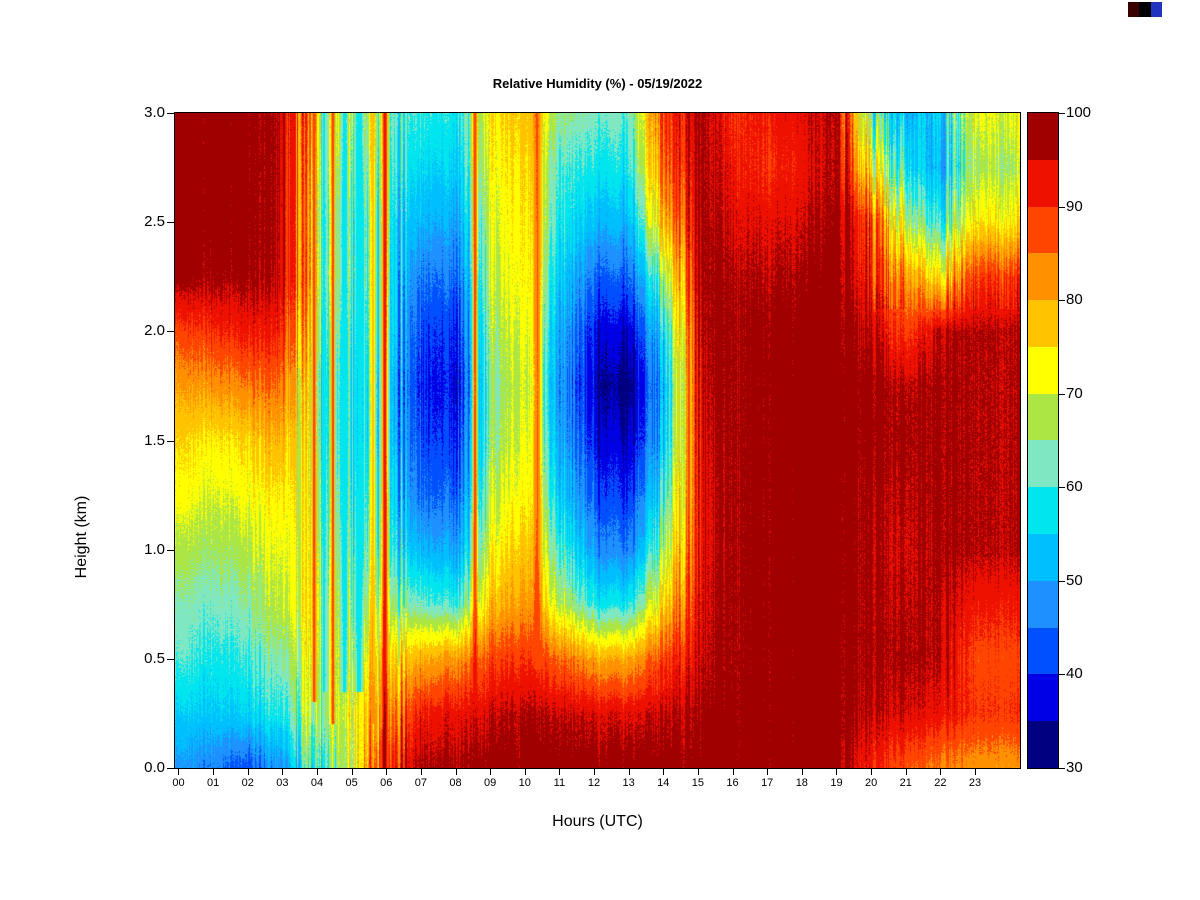  I want to click on x-tick-label: 18, so click(801, 783).